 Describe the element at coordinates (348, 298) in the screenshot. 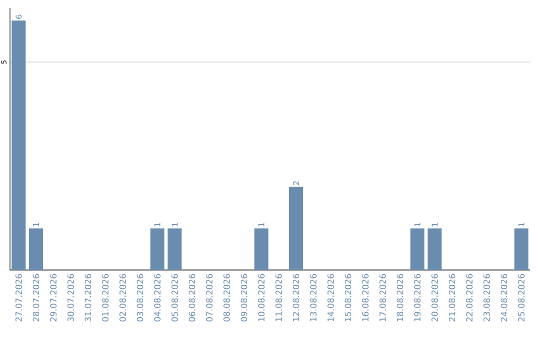

I see `x-tick-label: 15.08.2026` at that location.